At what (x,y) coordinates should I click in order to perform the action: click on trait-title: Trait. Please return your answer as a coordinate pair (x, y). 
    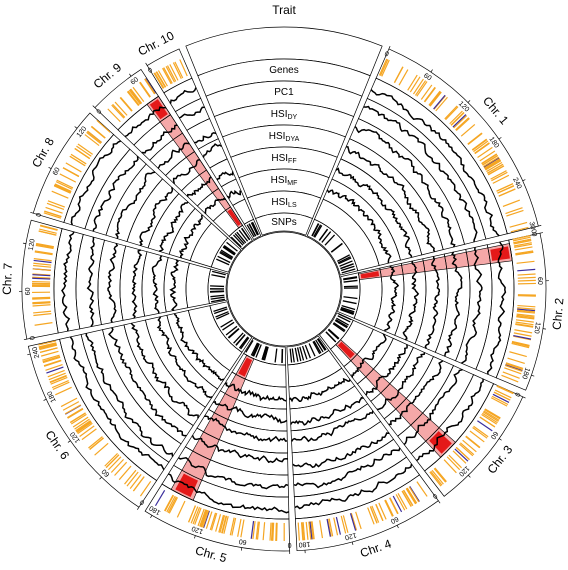
    Looking at the image, I should click on (284, 10).